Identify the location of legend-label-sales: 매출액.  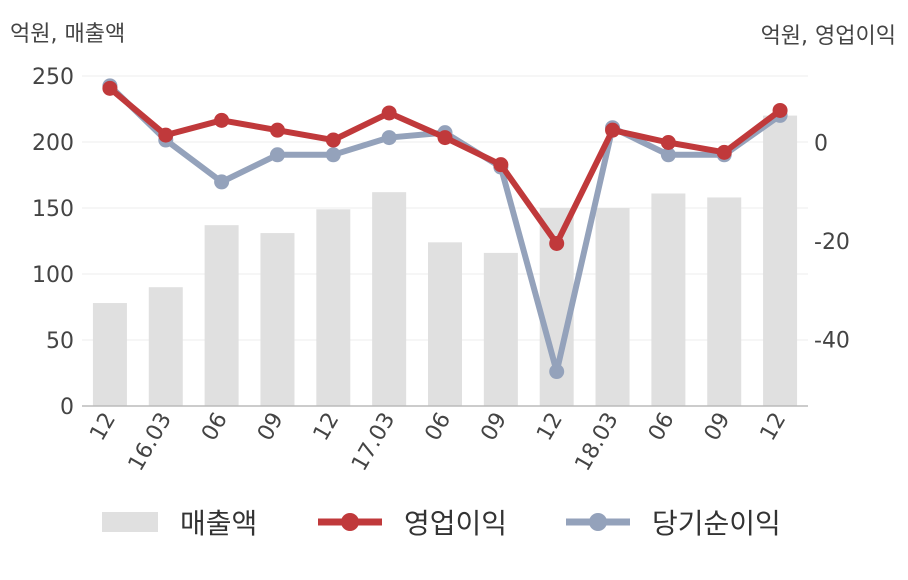
(219, 523).